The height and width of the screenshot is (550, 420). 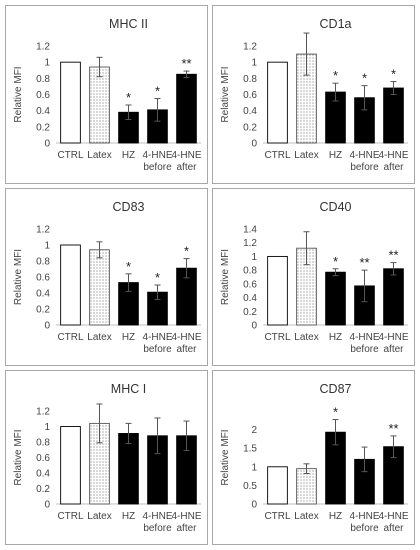 I want to click on chart-title: CD87, so click(x=336, y=389).